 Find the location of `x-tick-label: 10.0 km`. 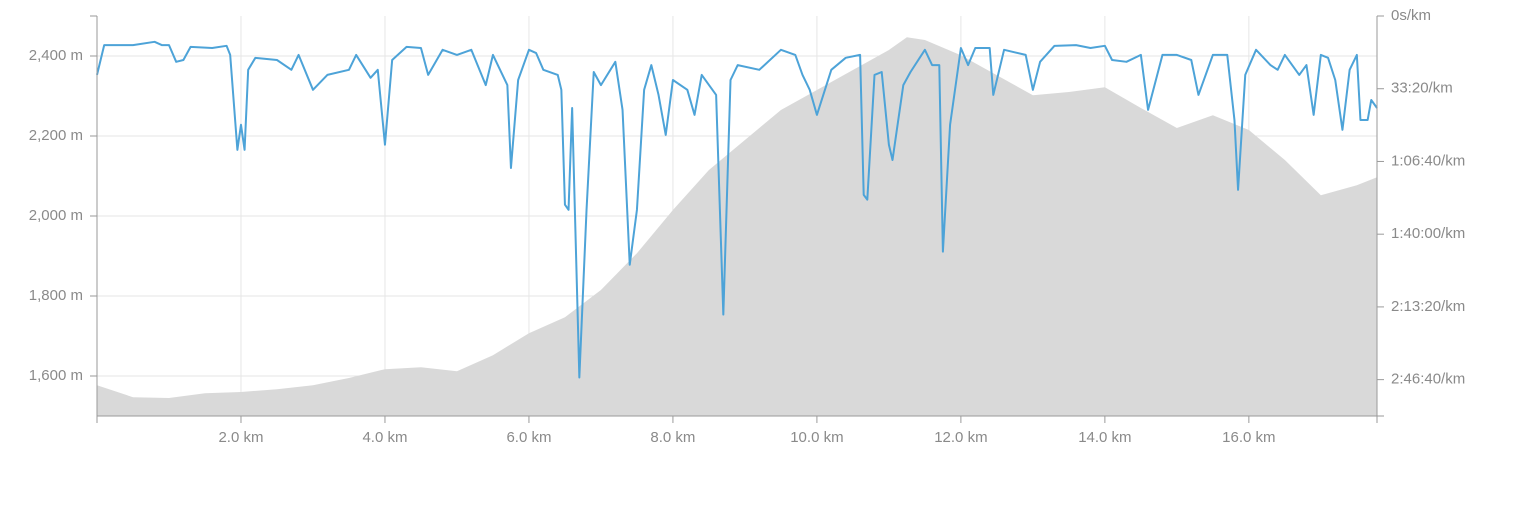

x-tick-label: 10.0 km is located at coordinates (816, 437).